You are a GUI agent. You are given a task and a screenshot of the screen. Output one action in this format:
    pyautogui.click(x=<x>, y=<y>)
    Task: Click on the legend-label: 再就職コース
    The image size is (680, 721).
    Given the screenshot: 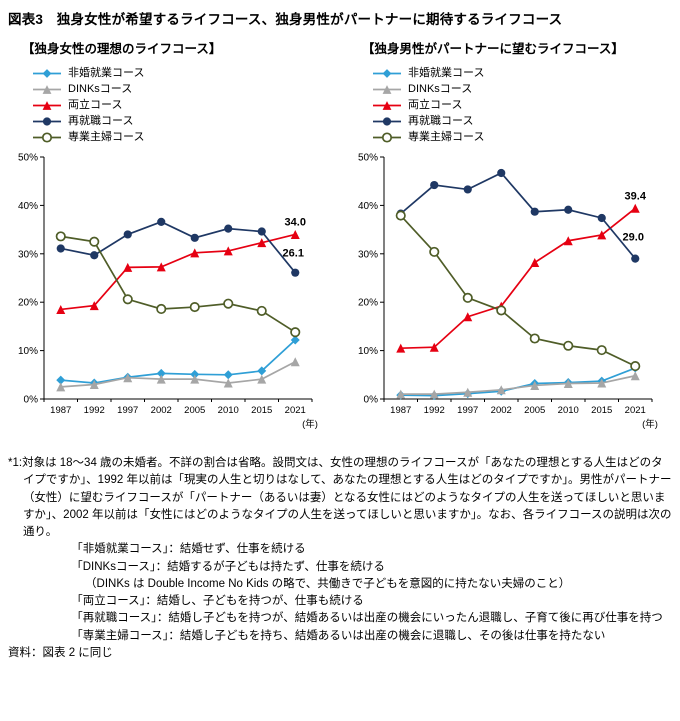 What is the action you would take?
    pyautogui.click(x=441, y=121)
    